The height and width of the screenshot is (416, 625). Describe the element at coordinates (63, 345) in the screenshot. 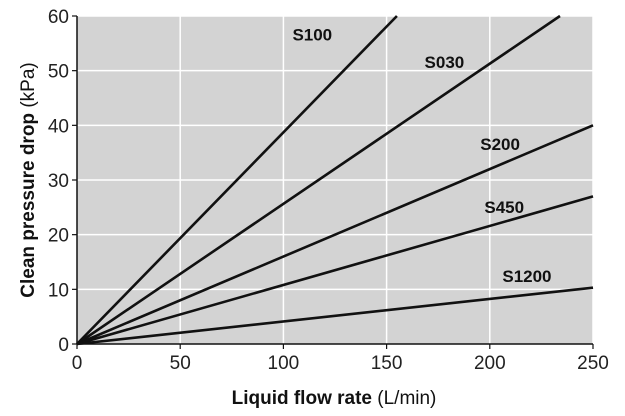

I see `y-tick-label: 0` at that location.